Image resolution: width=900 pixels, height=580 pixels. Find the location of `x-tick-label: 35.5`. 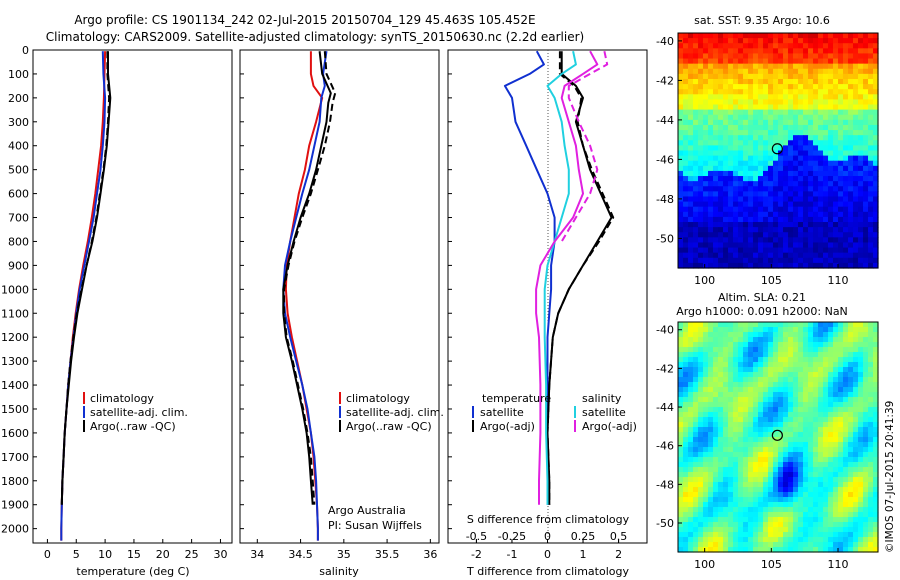

x-tick-label: 35.5 is located at coordinates (387, 554).